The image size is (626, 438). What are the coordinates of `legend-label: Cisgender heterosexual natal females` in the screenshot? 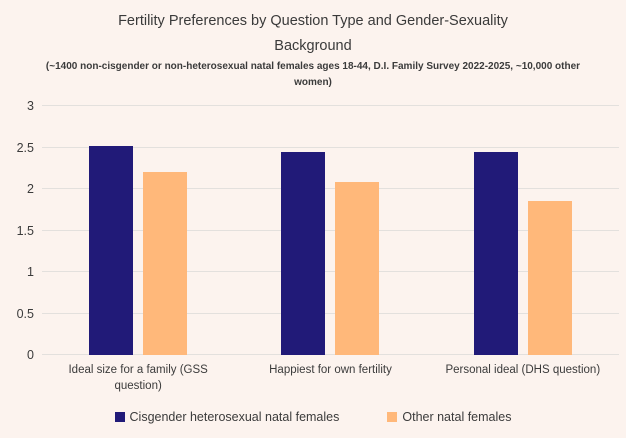 It's located at (234, 417).